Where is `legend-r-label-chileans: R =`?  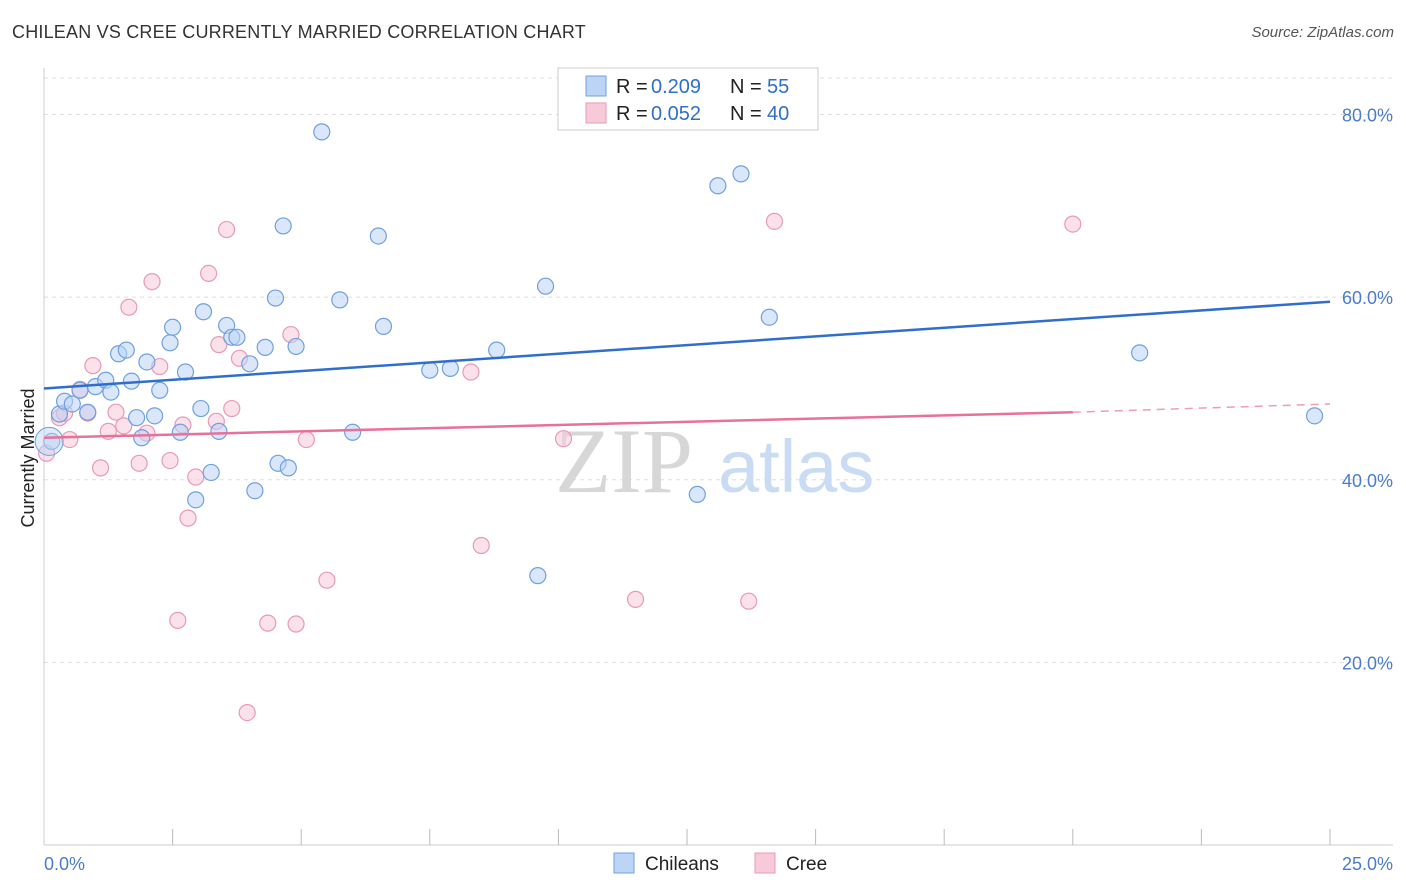
legend-r-label-chileans: R = is located at coordinates (632, 87).